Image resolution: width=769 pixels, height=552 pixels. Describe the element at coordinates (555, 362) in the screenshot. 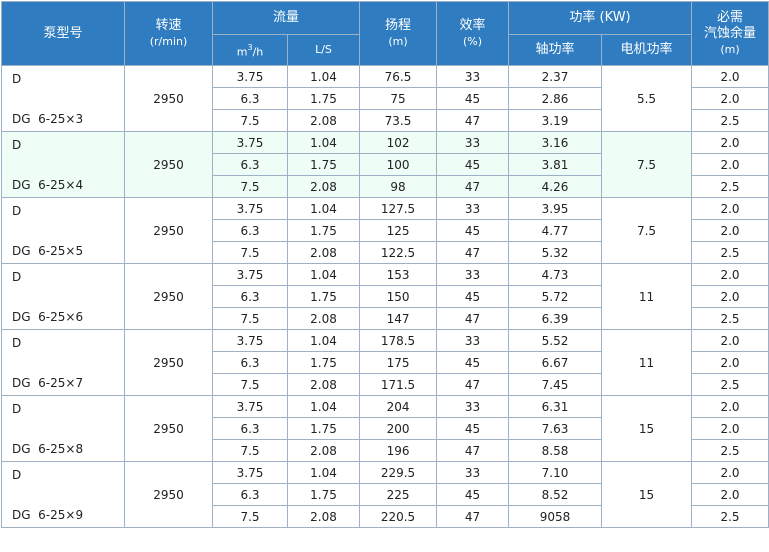

I see `data-cell: 6.67` at that location.